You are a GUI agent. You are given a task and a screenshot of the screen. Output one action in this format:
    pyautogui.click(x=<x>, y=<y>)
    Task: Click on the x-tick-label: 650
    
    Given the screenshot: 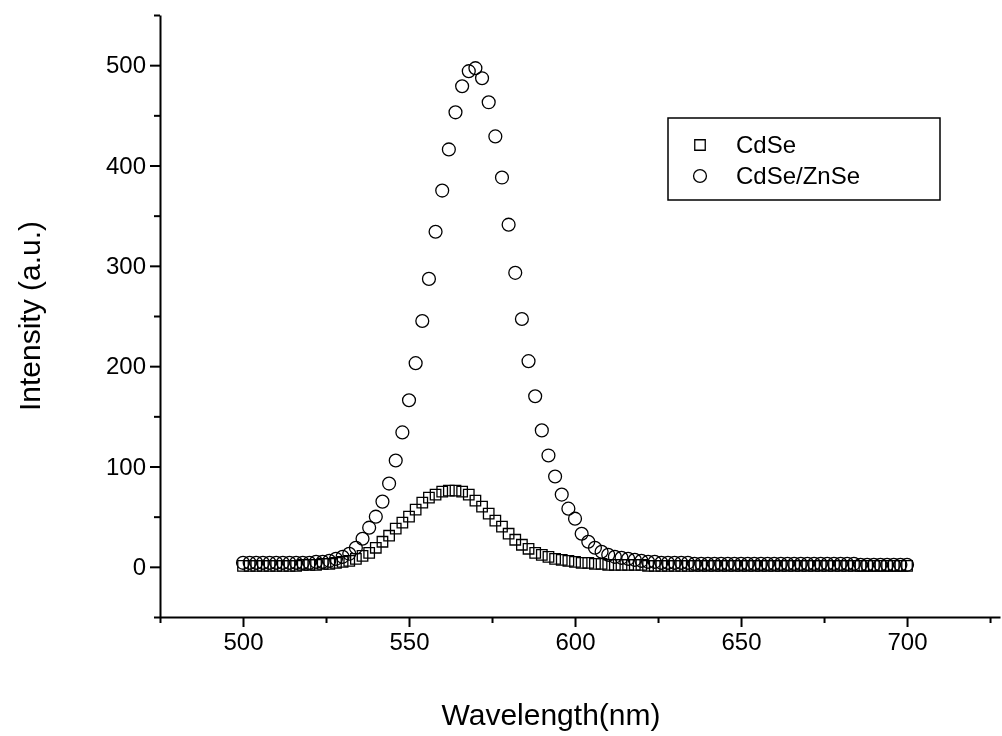 What is the action you would take?
    pyautogui.click(x=741, y=642)
    